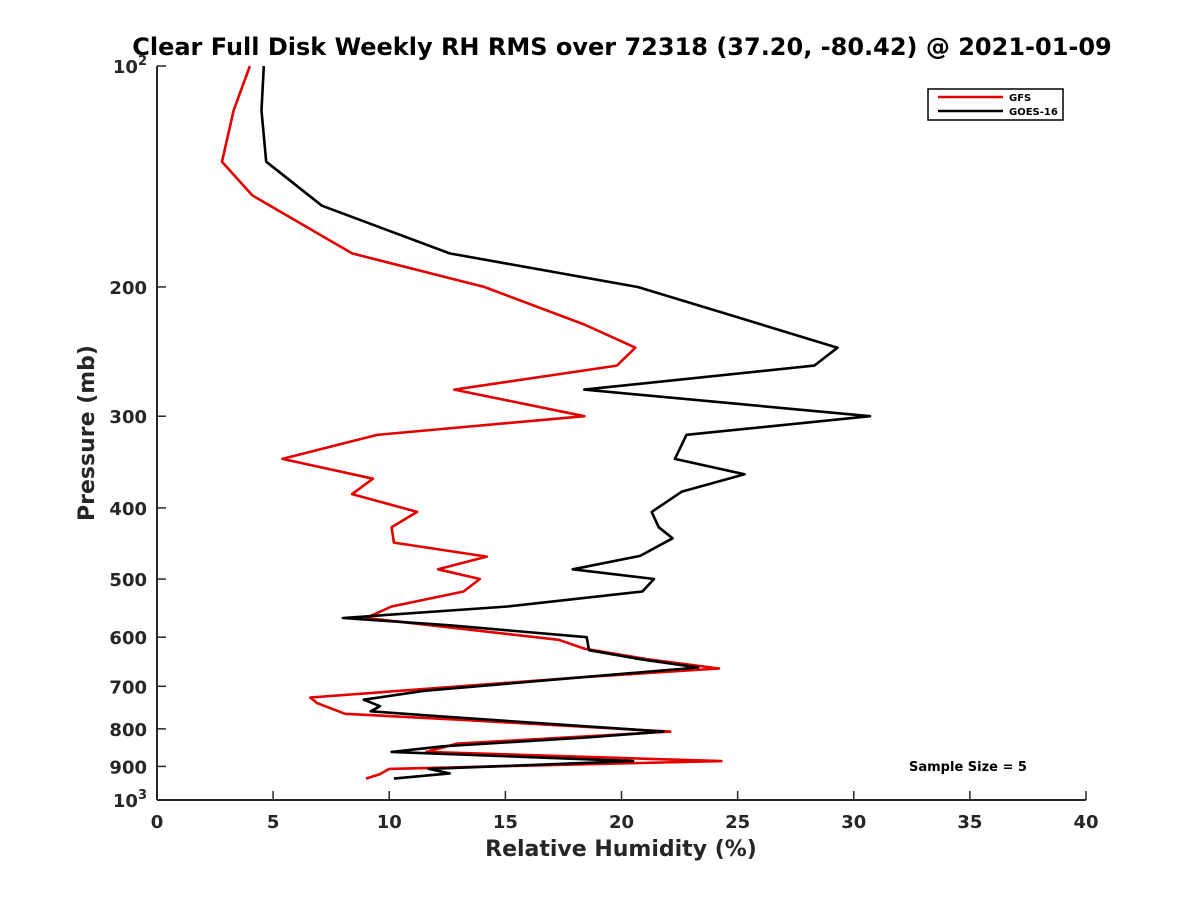 This screenshot has width=1200, height=900. What do you see at coordinates (128, 288) in the screenshot?
I see `y-tick-label: 200` at bounding box center [128, 288].